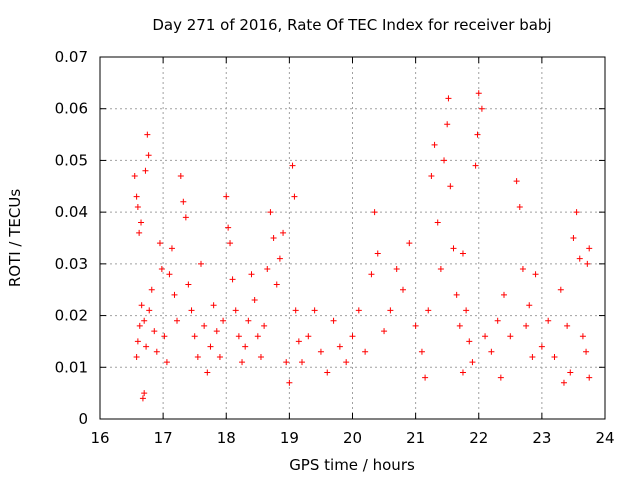  I want to click on x-tick-label: 17, so click(163, 438).